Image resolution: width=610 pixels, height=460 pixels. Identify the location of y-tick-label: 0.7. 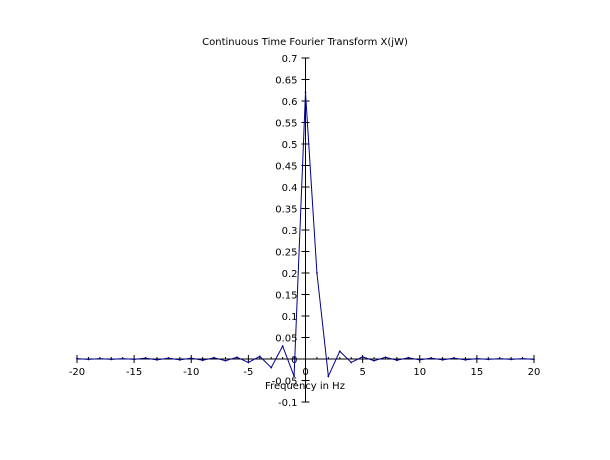
(290, 59).